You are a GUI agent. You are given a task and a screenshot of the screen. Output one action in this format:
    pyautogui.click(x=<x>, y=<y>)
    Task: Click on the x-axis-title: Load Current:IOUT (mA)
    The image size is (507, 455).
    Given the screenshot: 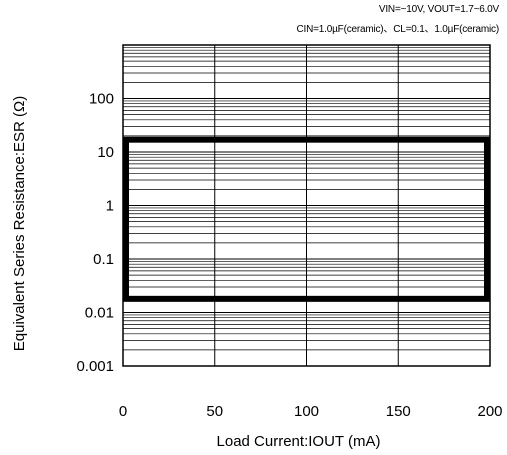 What is the action you would take?
    pyautogui.click(x=299, y=441)
    